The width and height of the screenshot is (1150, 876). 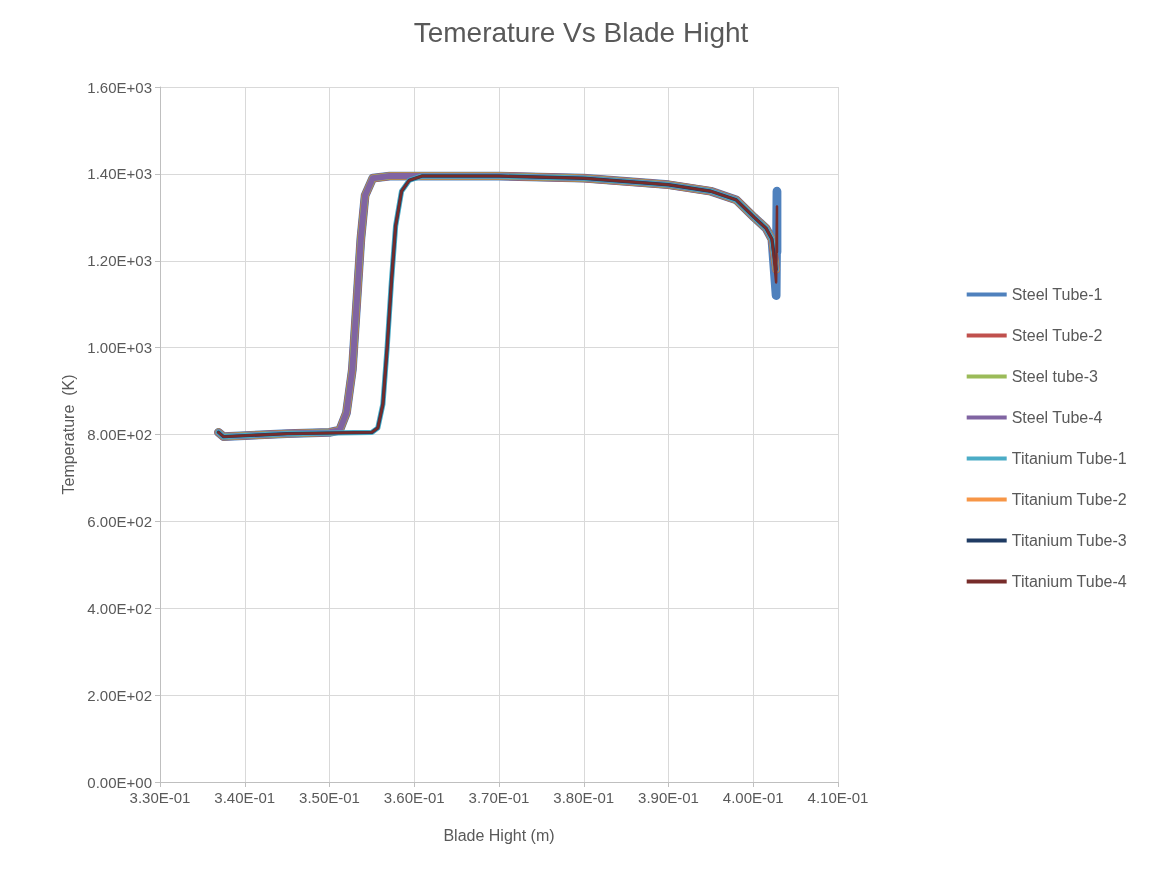 I want to click on legend-label: Steel Tube-1, so click(x=1057, y=294).